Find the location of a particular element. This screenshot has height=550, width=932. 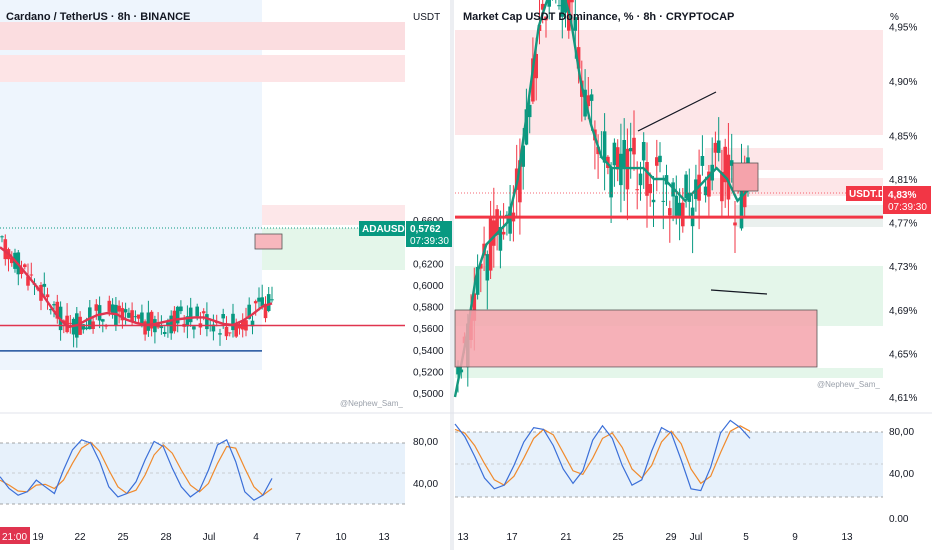

left-y-tick: 0,5200 is located at coordinates (428, 372).